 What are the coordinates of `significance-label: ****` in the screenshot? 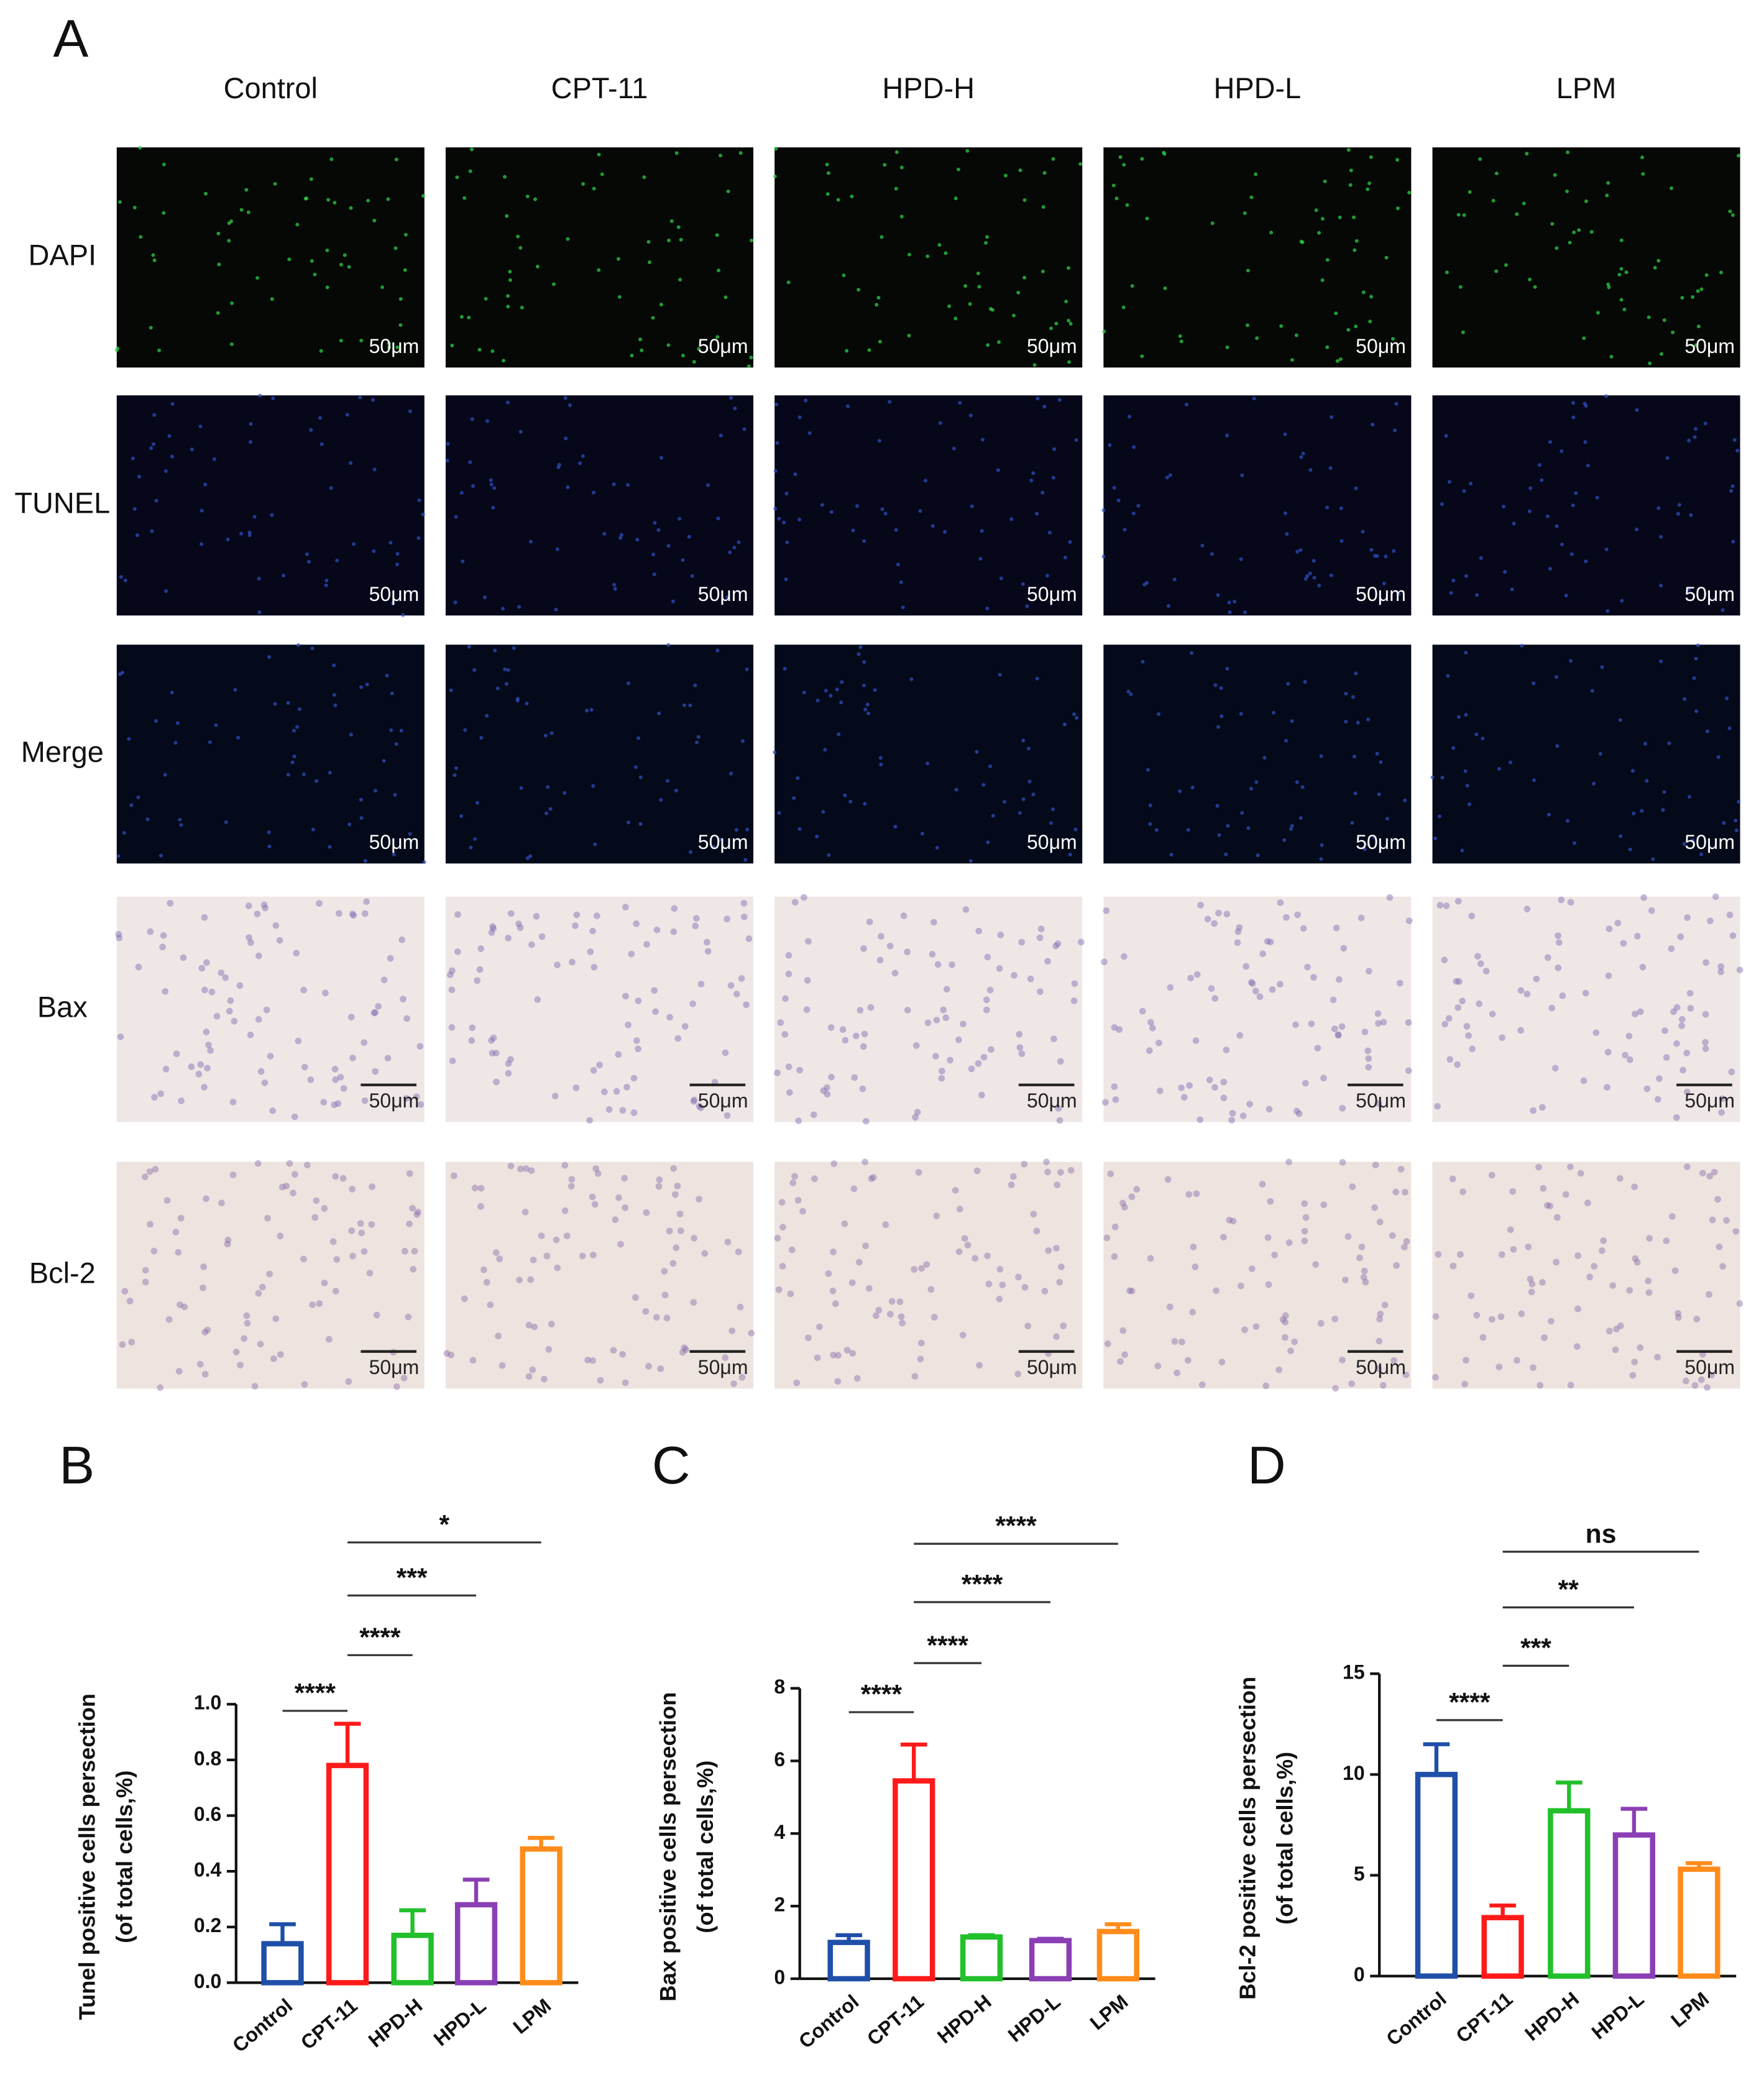 It's located at (882, 1695).